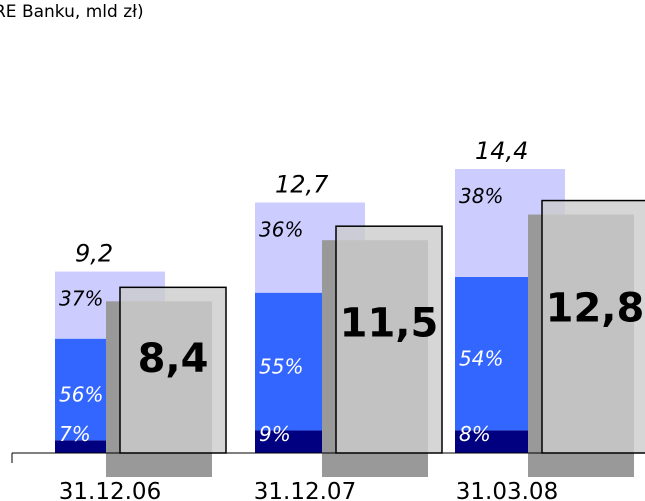 This screenshot has height=501, width=645. Describe the element at coordinates (81, 299) in the screenshot. I see `segment-label-3-1: 37%` at that location.